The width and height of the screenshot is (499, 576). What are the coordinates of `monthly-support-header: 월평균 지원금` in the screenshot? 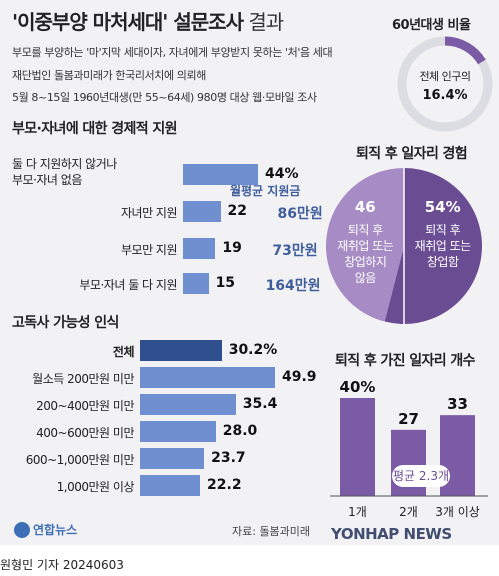 It's located at (265, 191).